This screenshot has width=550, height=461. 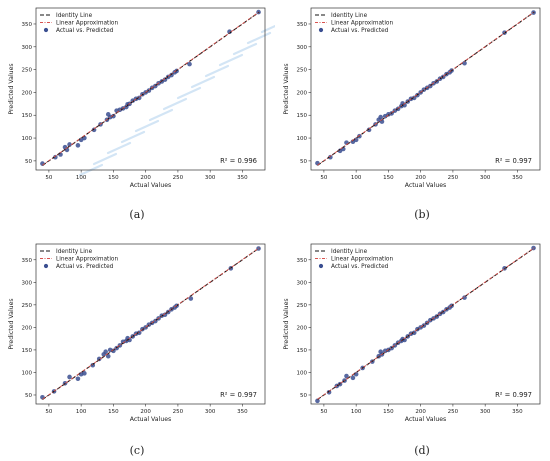 What do you see at coordinates (137, 214) in the screenshot?
I see `caption-a: (a)` at bounding box center [137, 214].